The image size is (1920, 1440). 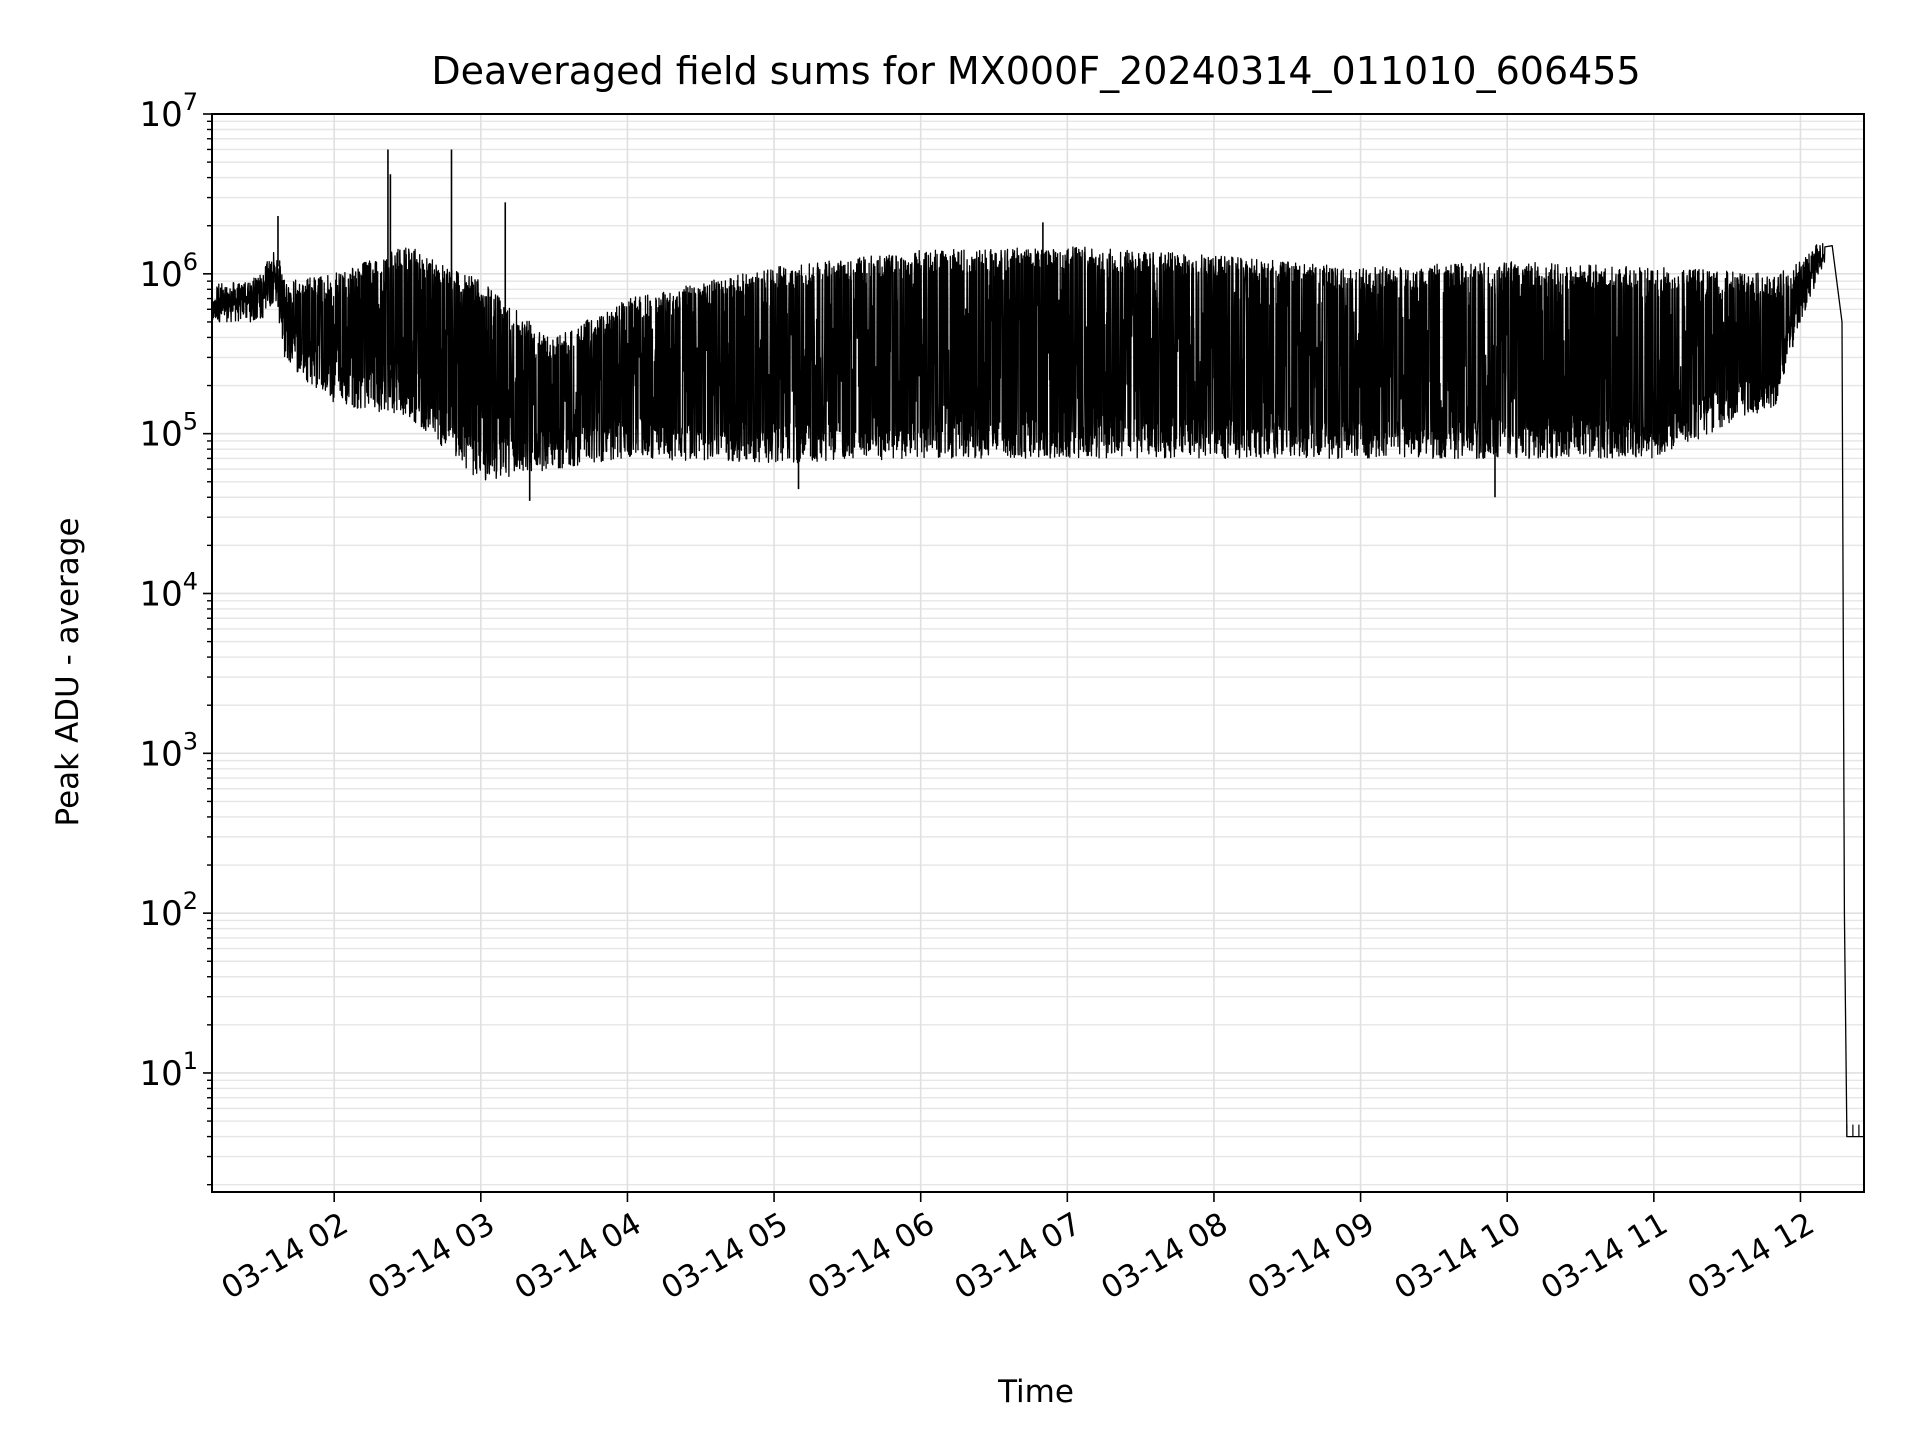 What do you see at coordinates (1751, 1256) in the screenshot?
I see `x-tick-label: 03-14 12` at bounding box center [1751, 1256].